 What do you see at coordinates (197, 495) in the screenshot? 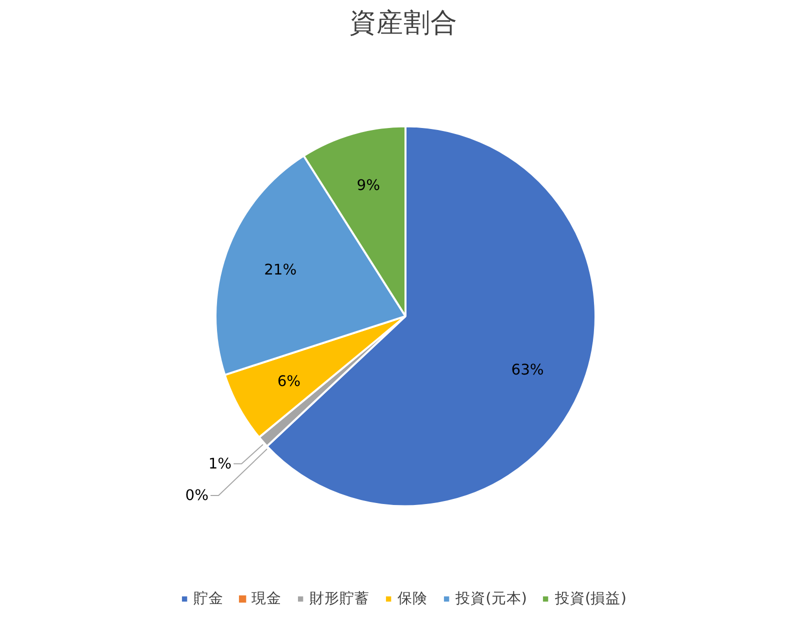
I see `text: 0%` at bounding box center [197, 495].